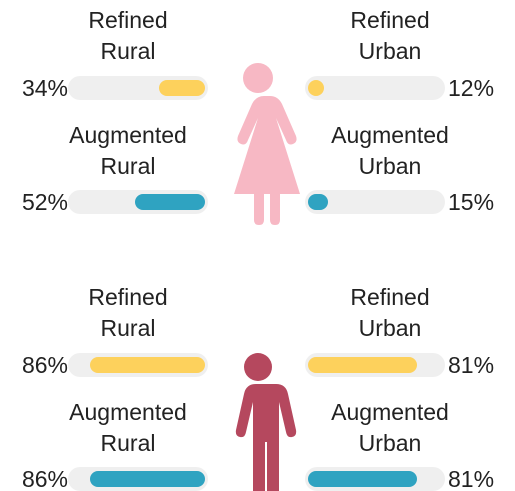  I want to click on value-label: 34%, so click(44, 88).